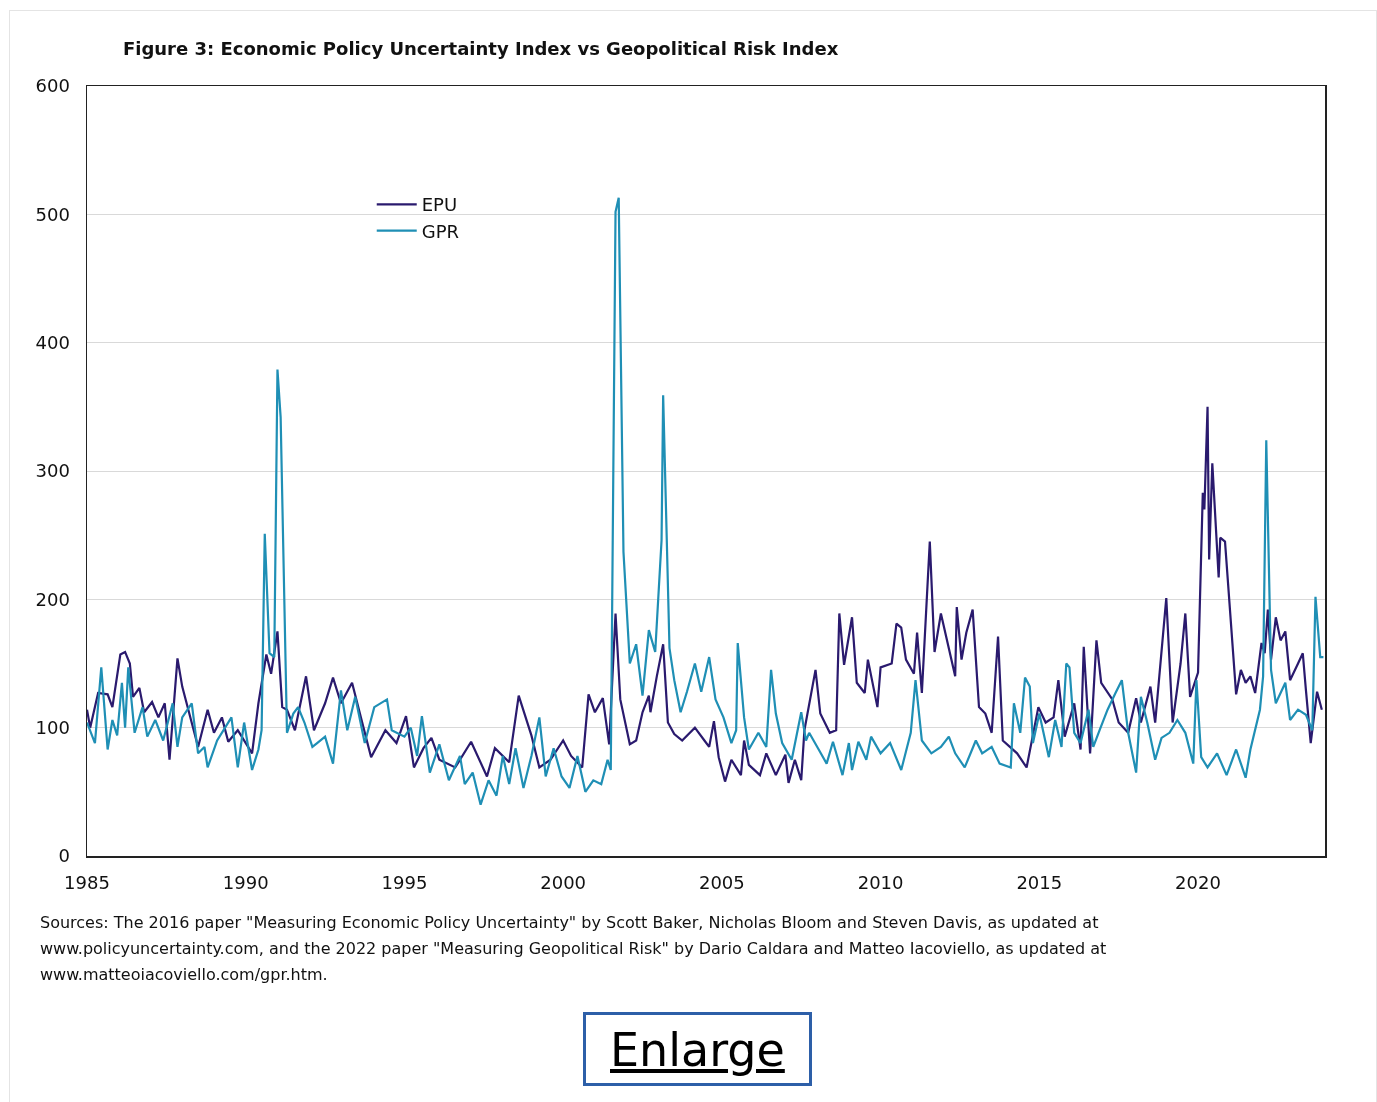 The image size is (1377, 1102). I want to click on x-tick-label: 2005, so click(721, 883).